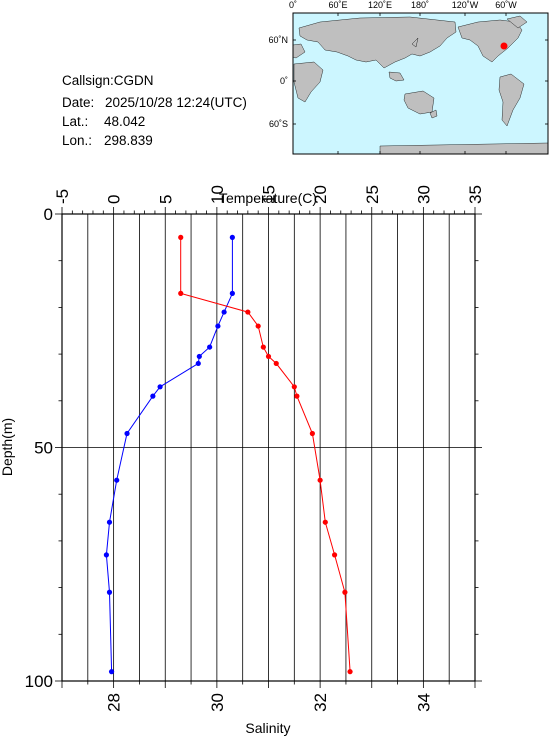 The width and height of the screenshot is (553, 736). What do you see at coordinates (114, 702) in the screenshot?
I see `salinity-tick-label: 28` at bounding box center [114, 702].